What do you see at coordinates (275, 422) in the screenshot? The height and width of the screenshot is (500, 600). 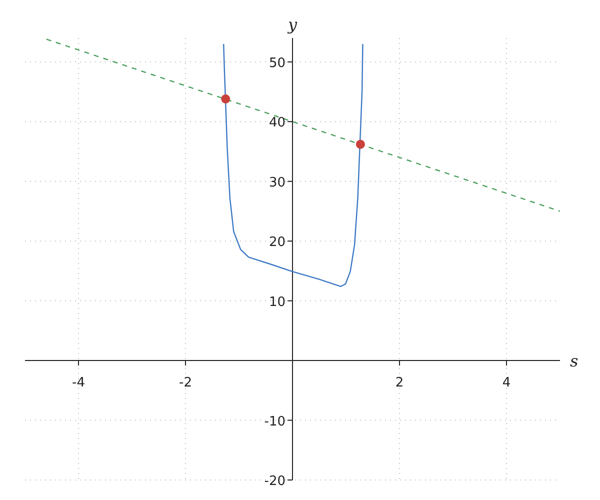 I see `y-tick-label: -10` at bounding box center [275, 422].